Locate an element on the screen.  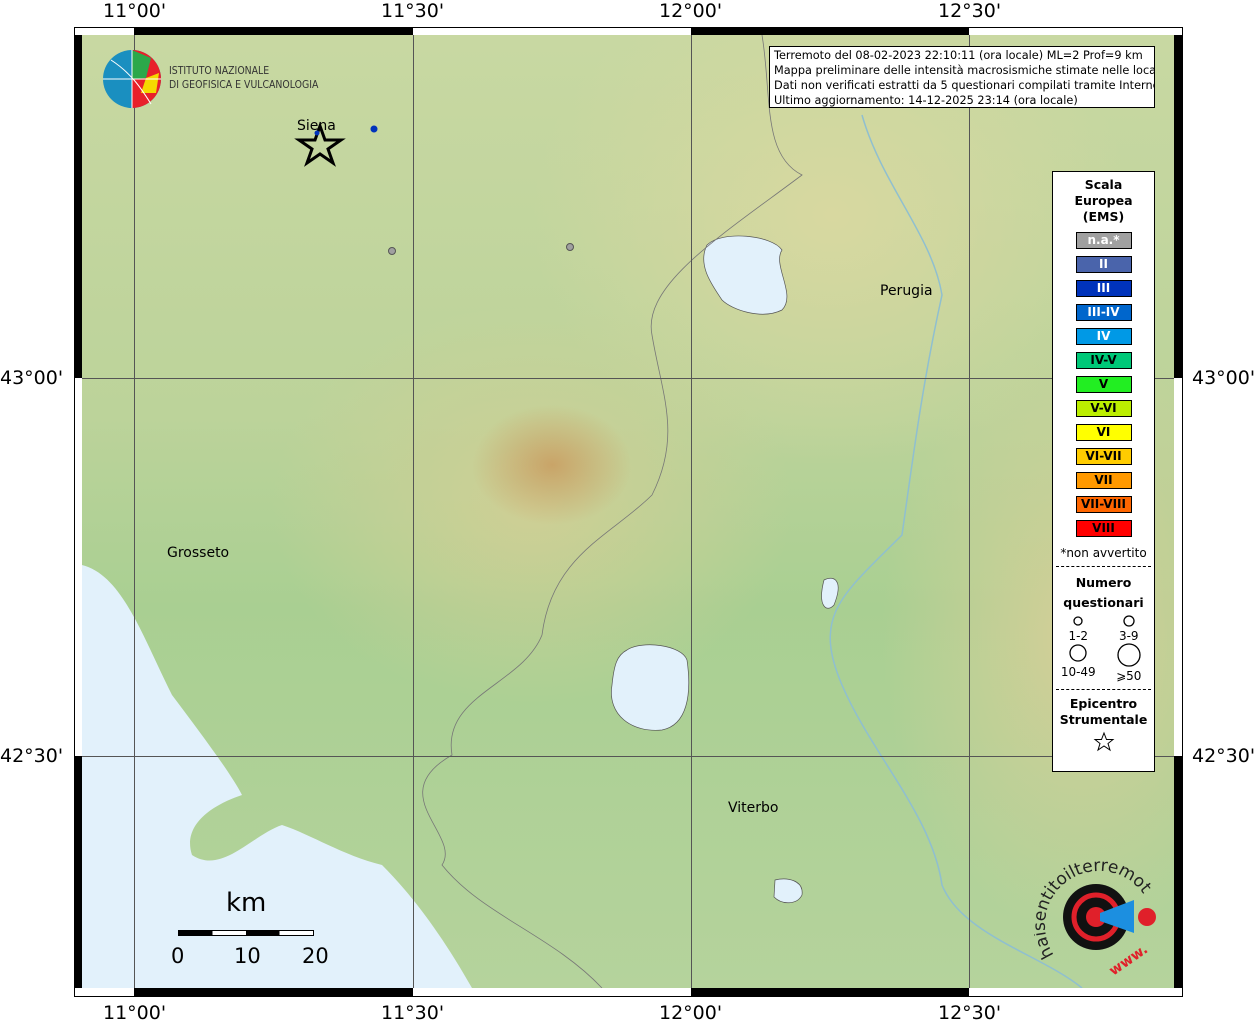
lon-tick-top: 11°30' is located at coordinates (413, 11).